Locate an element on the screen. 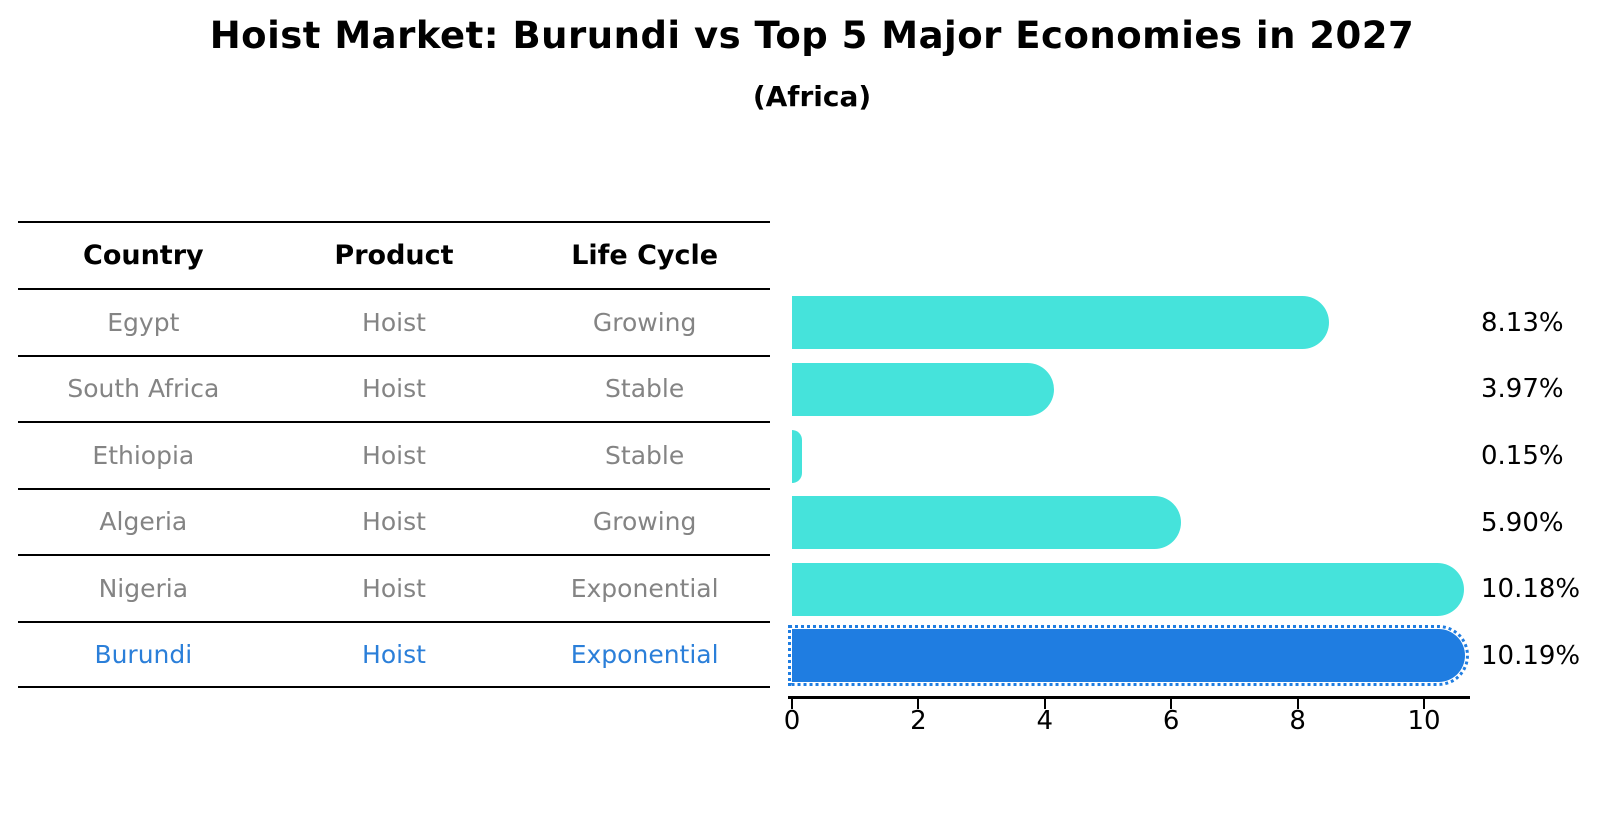  table-row: Burundi Hoist Exponential is located at coordinates (394, 654).